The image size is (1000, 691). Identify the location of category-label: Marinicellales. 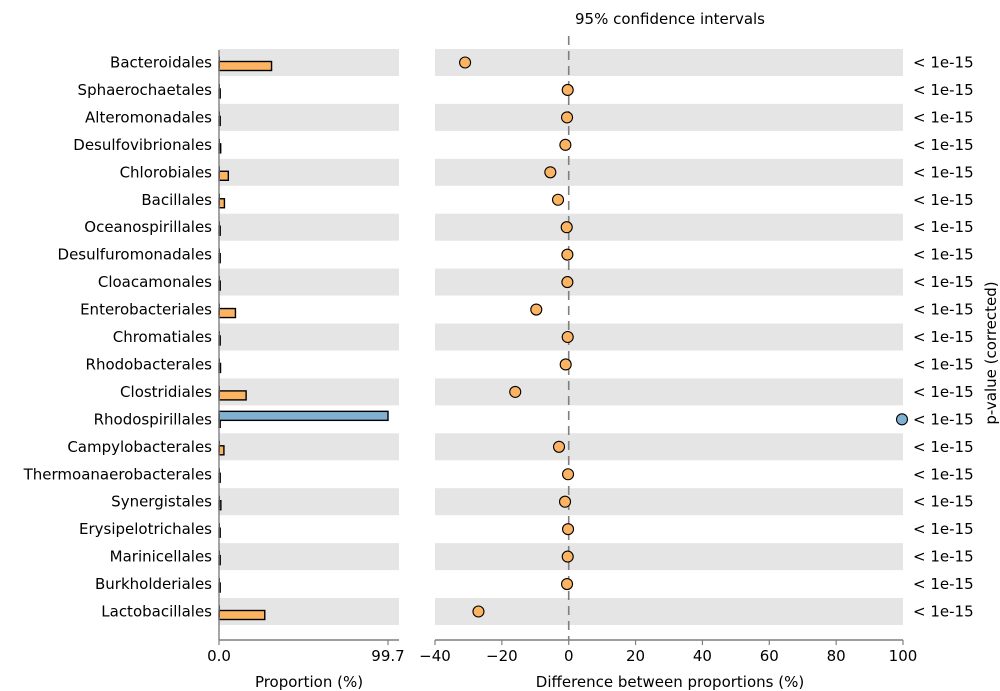
(161, 557).